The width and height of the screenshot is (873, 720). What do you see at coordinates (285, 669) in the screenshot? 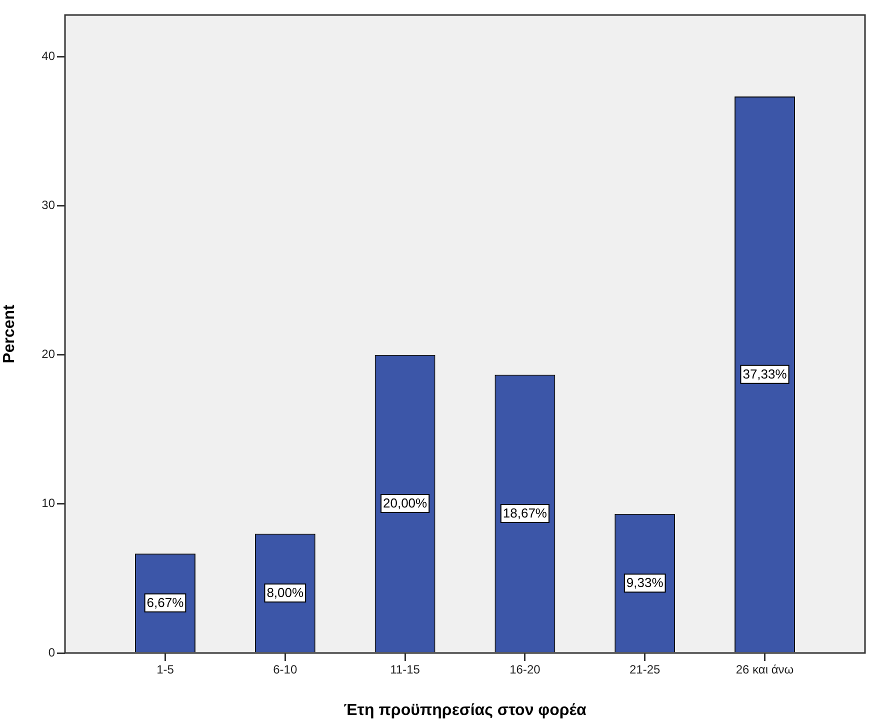
I see `x-tick-label: 6-10` at bounding box center [285, 669].